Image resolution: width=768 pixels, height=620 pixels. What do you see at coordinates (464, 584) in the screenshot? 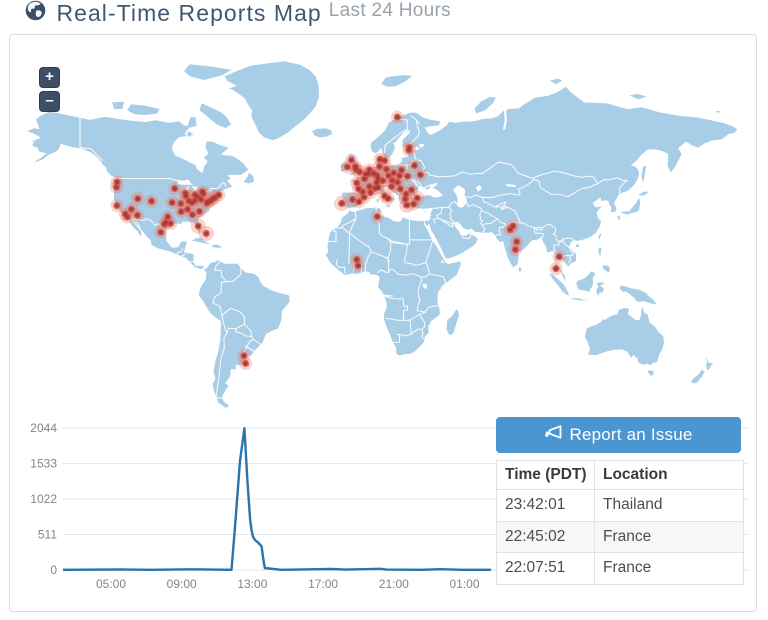
I see `svg-text: 01:00` at bounding box center [464, 584].